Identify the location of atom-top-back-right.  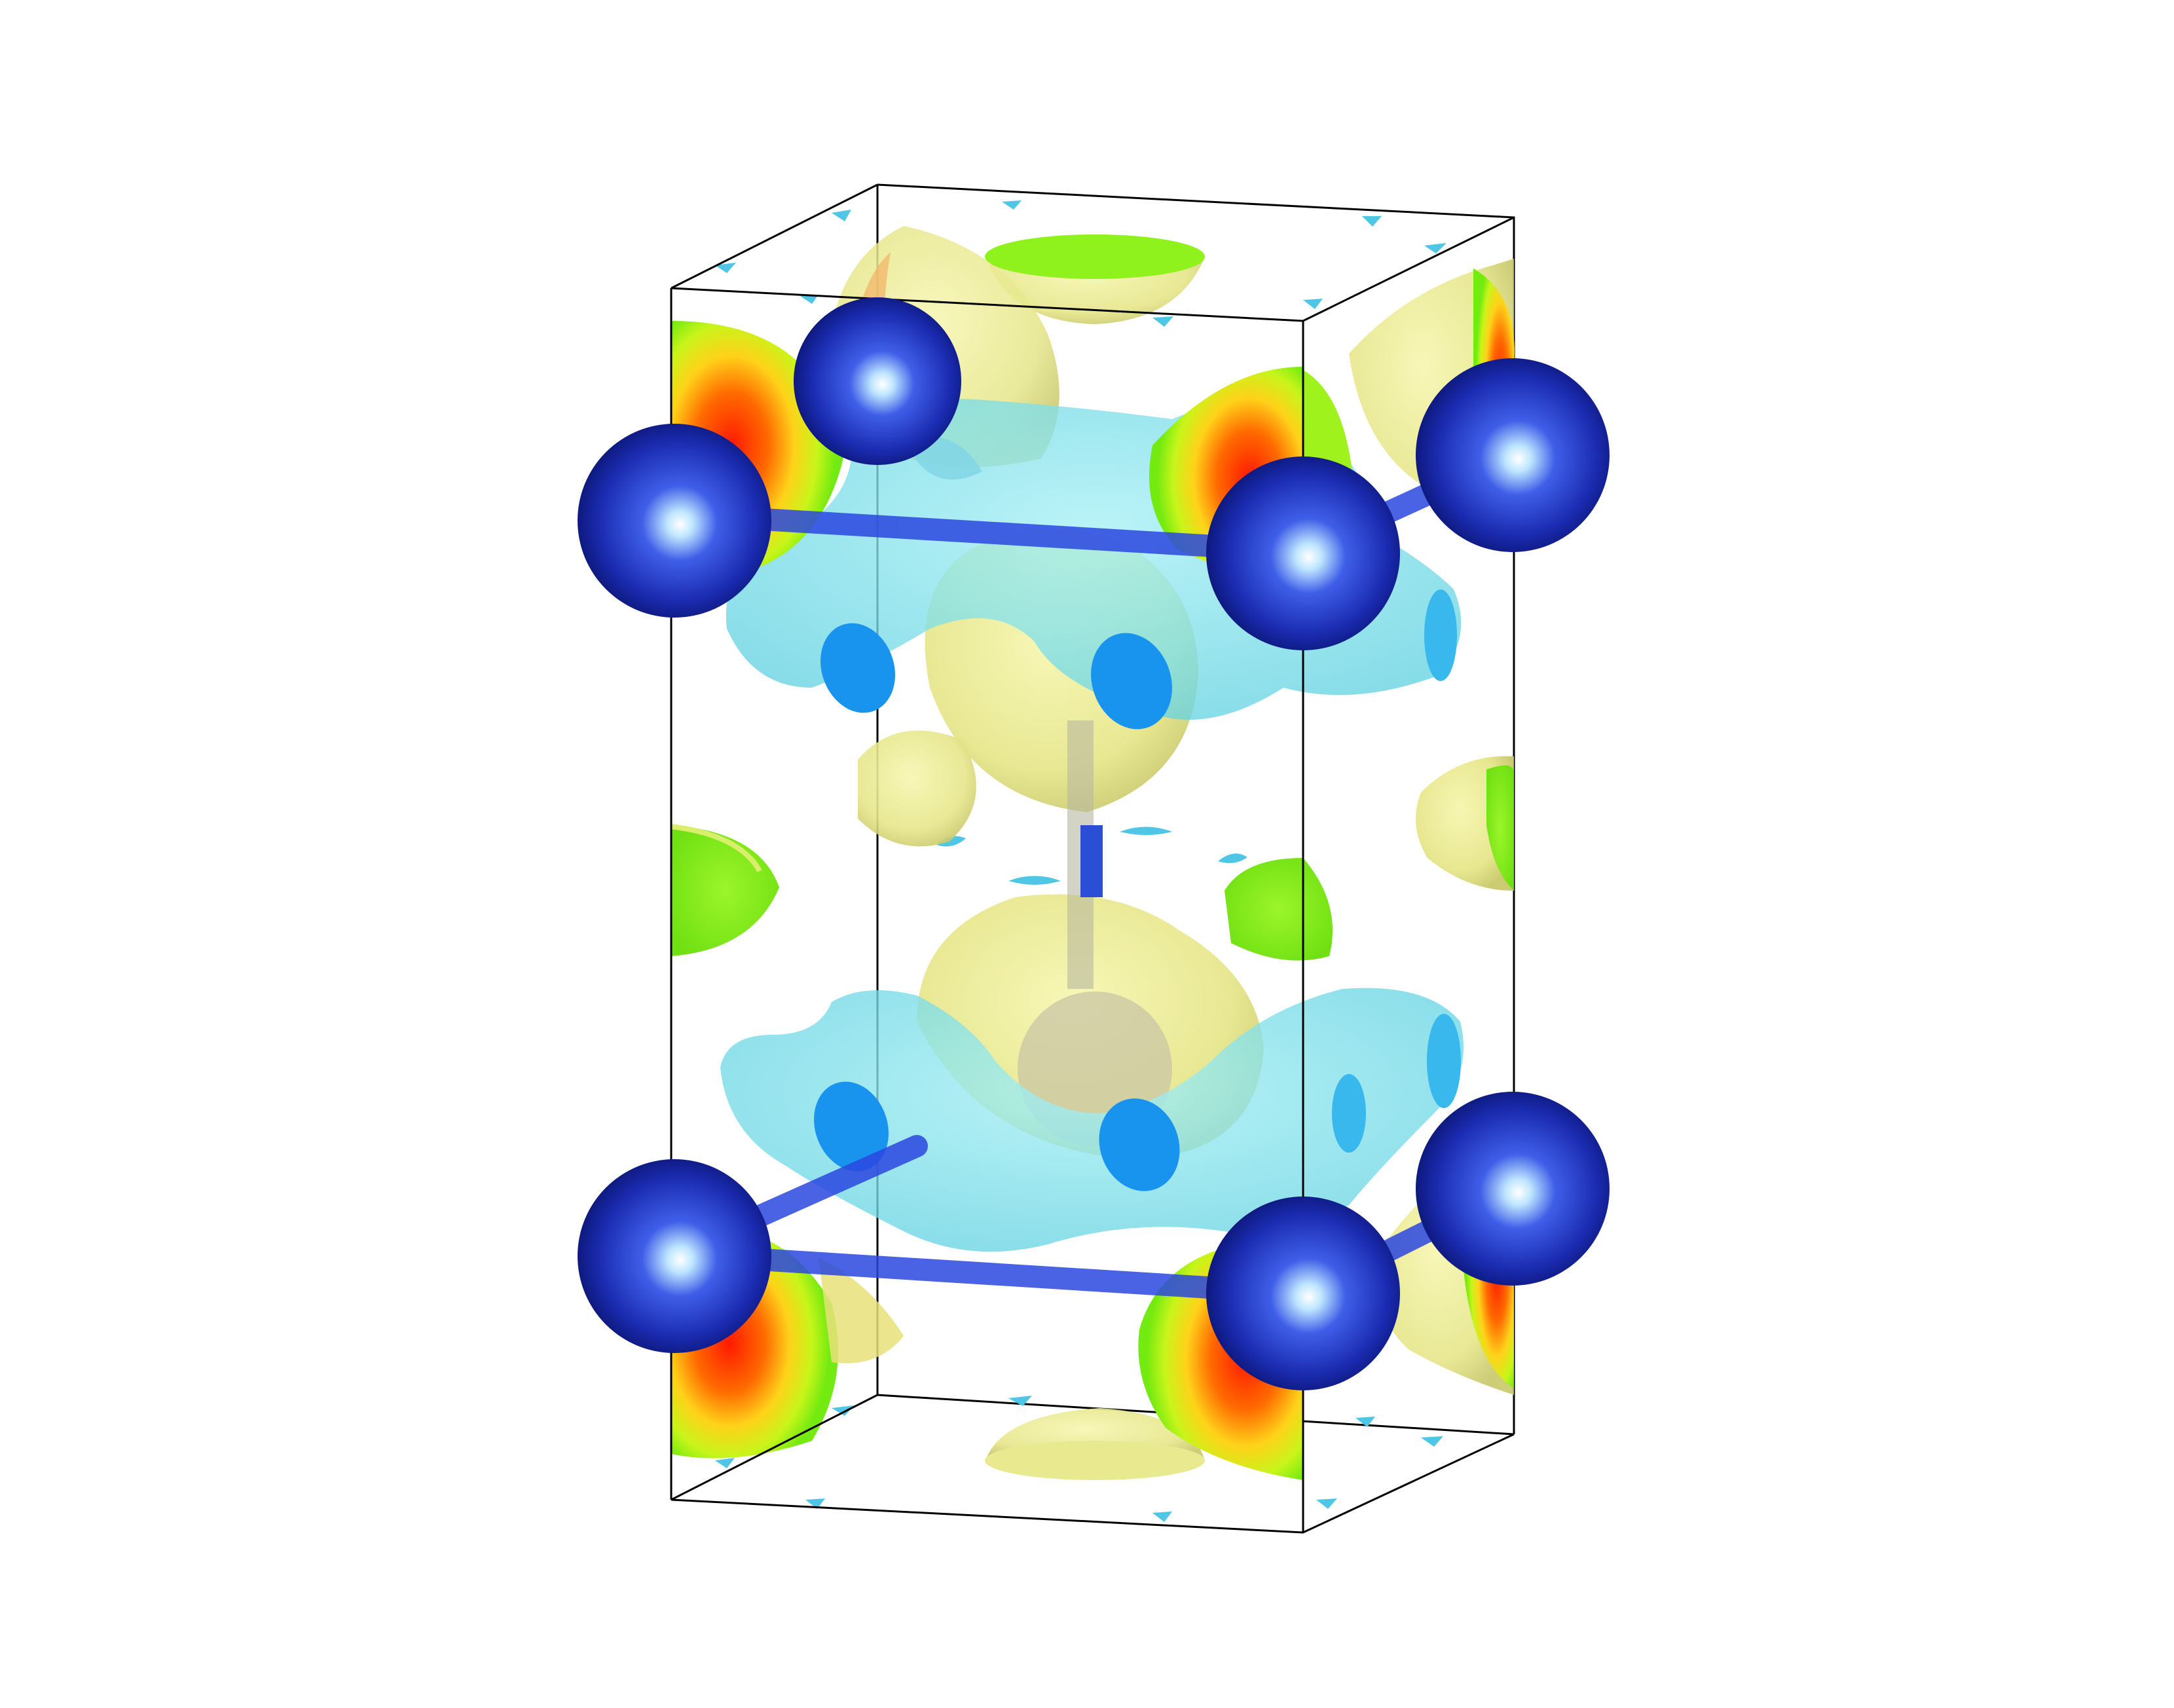
(1513, 455).